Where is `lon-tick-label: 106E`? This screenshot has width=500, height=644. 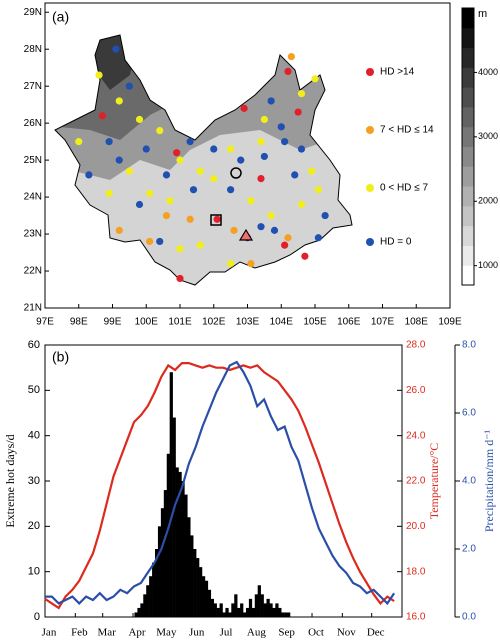 lon-tick-label: 106E is located at coordinates (349, 322).